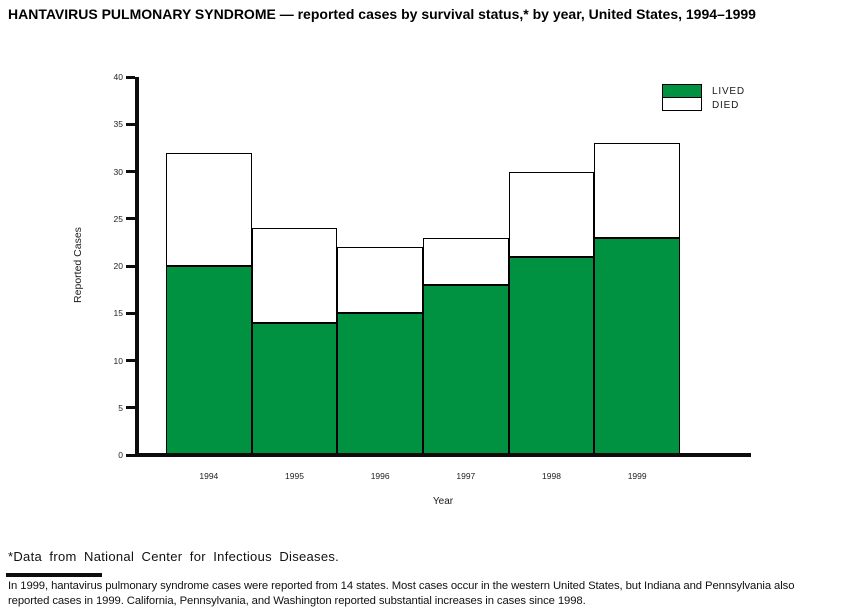 The image size is (860, 614). Describe the element at coordinates (209, 476) in the screenshot. I see `x-tick-label-1994: 1994` at that location.